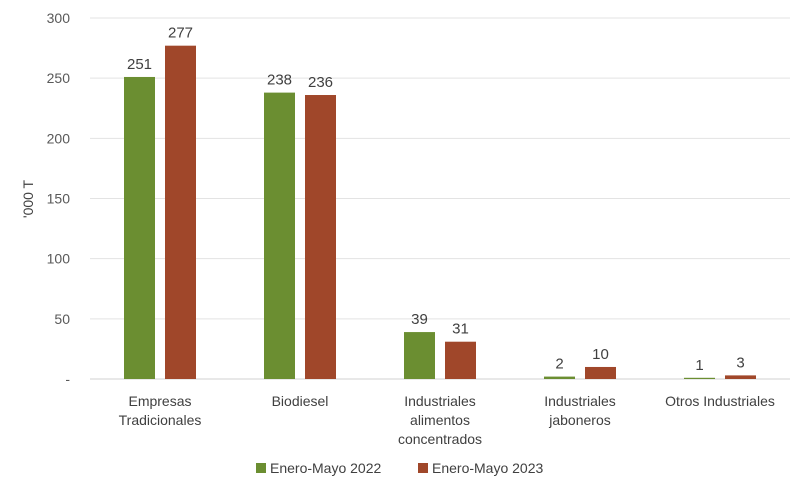 The image size is (805, 495). I want to click on y-tick-label: 150, so click(59, 199).